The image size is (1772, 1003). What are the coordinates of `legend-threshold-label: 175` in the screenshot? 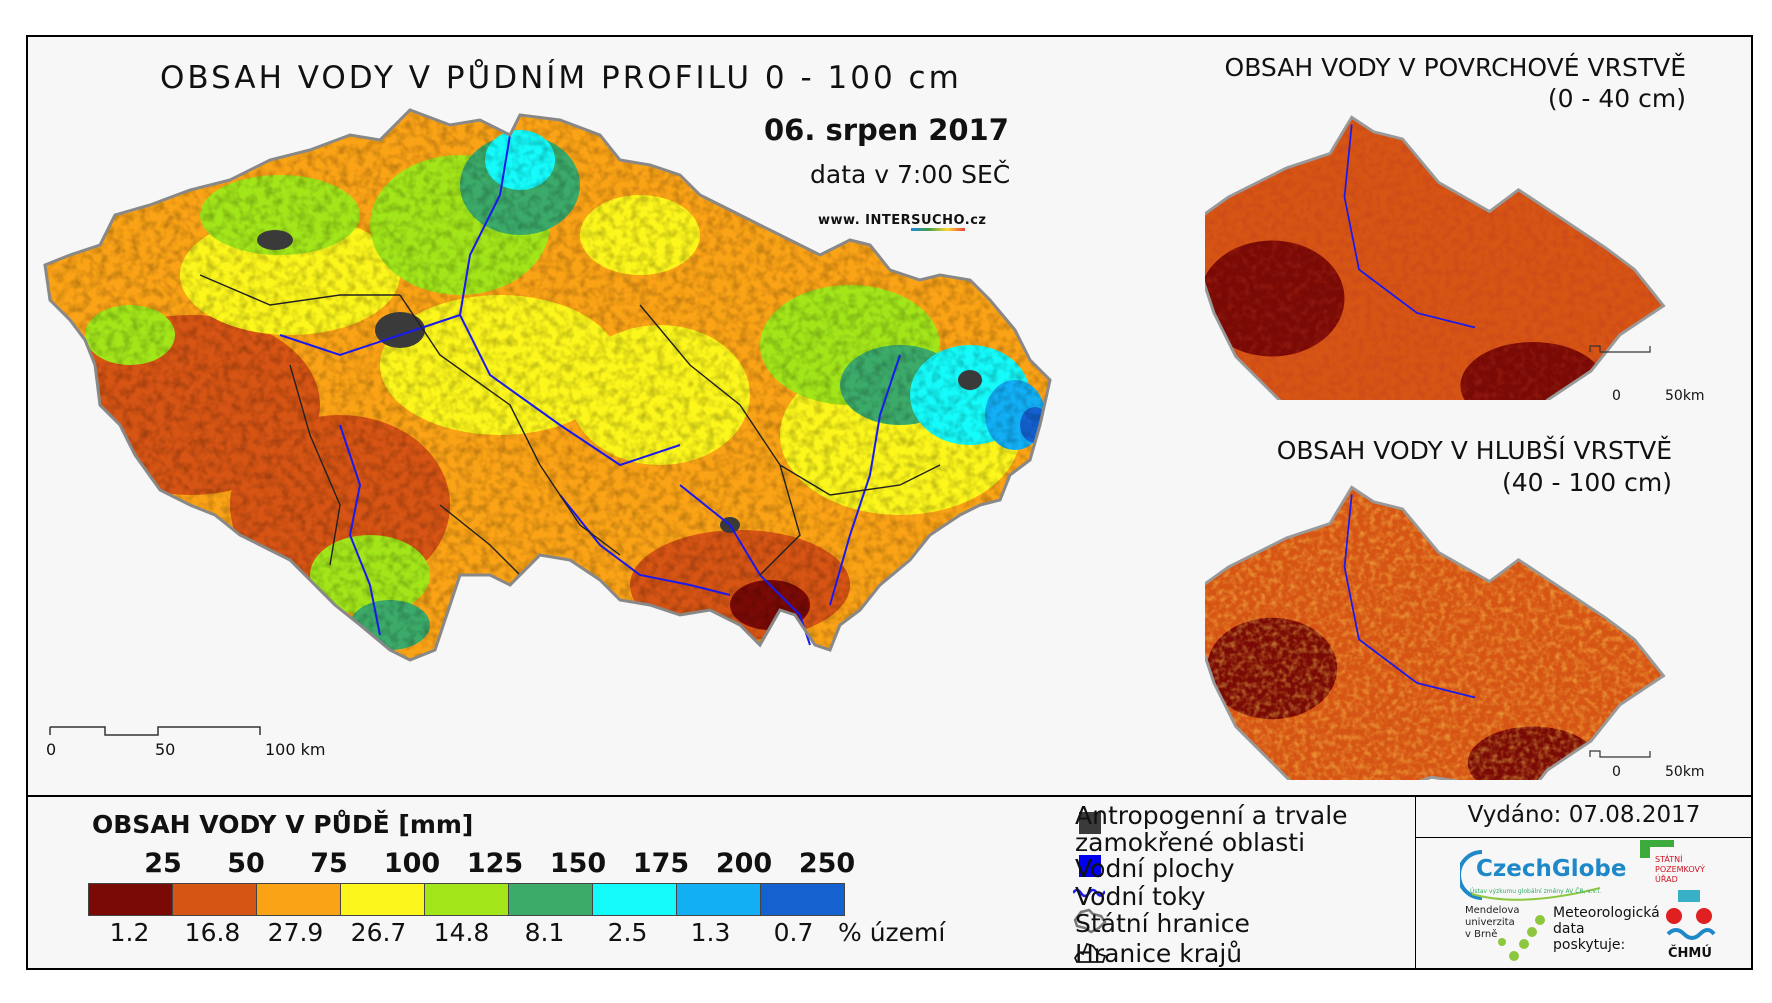 It's located at (661, 863).